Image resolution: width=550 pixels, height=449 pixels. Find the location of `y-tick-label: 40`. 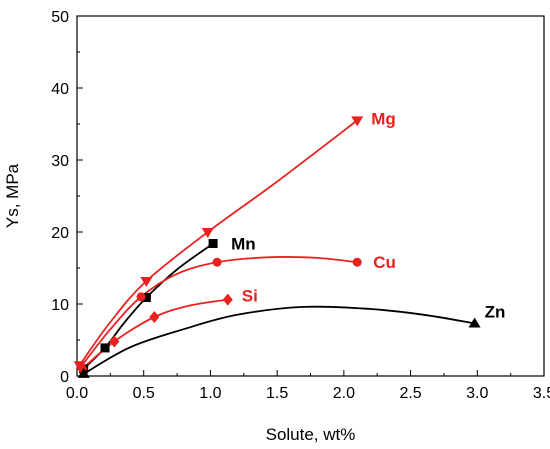

y-tick-label: 40 is located at coordinates (60, 89).